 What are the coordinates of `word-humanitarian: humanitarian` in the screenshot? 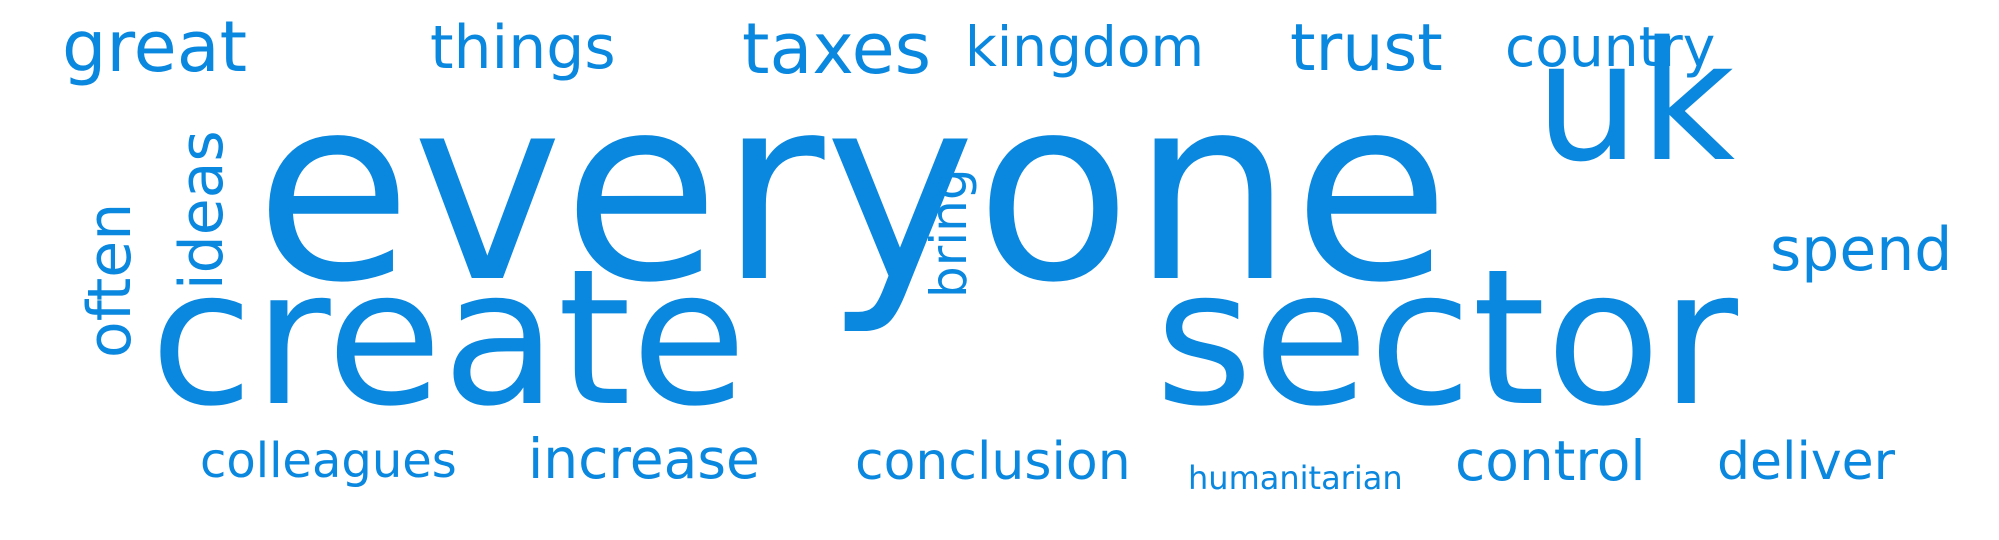 It's located at (1295, 478).